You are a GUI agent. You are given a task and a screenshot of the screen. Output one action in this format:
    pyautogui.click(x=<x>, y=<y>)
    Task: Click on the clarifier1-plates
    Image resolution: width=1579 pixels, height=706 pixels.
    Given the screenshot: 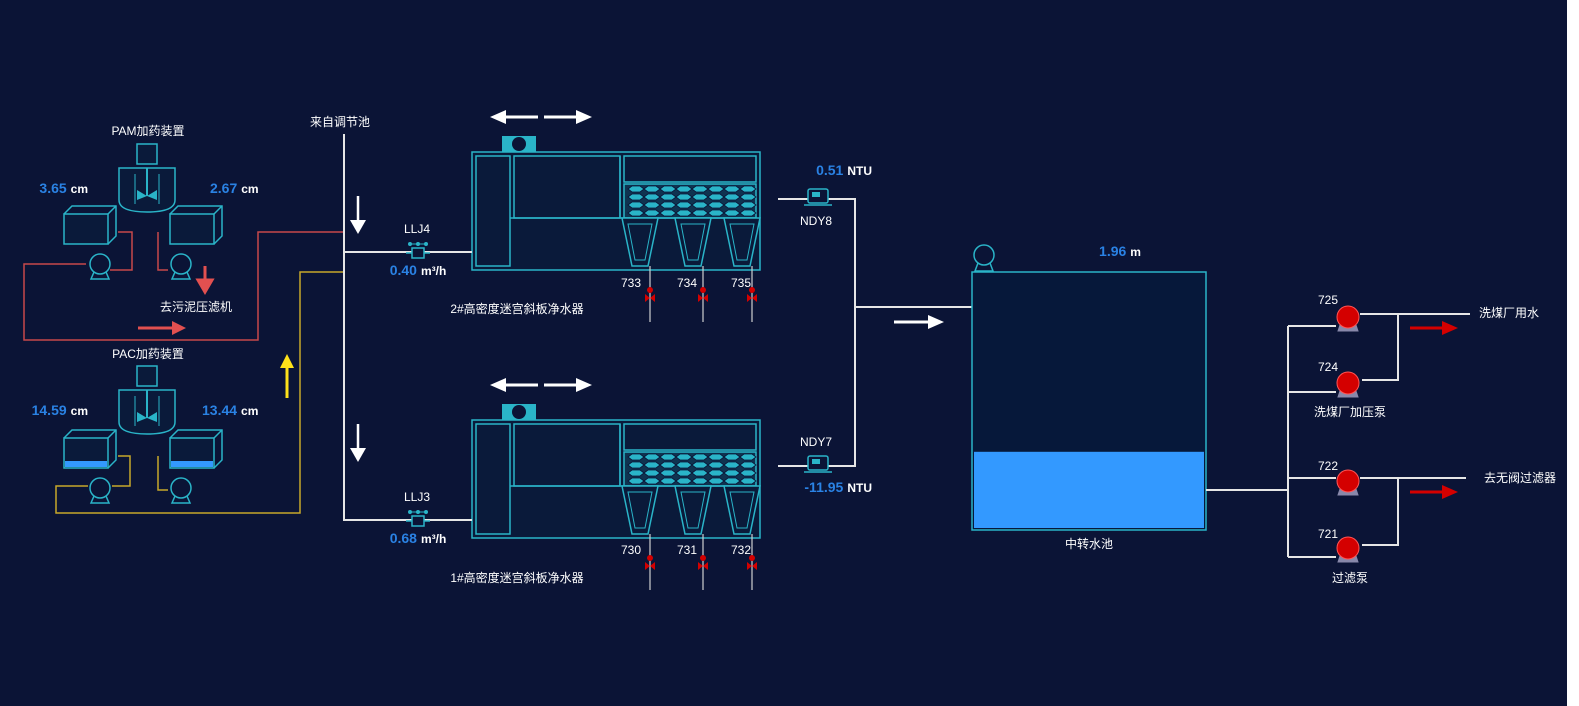 What is the action you would take?
    pyautogui.click(x=692, y=469)
    